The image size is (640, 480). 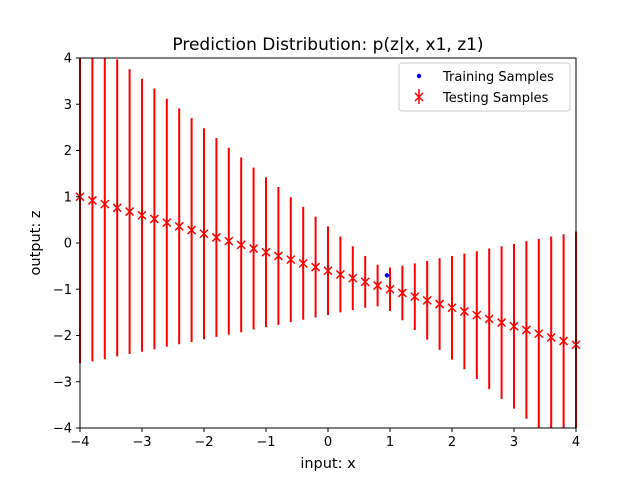 I want to click on legend-training-marker, so click(x=419, y=76).